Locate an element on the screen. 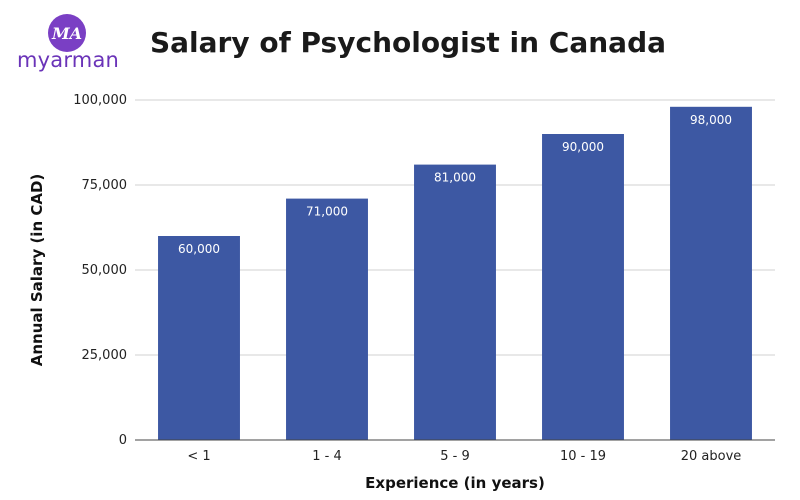 This screenshot has width=800, height=500. x-tick-label: 1 - 4 is located at coordinates (327, 456).